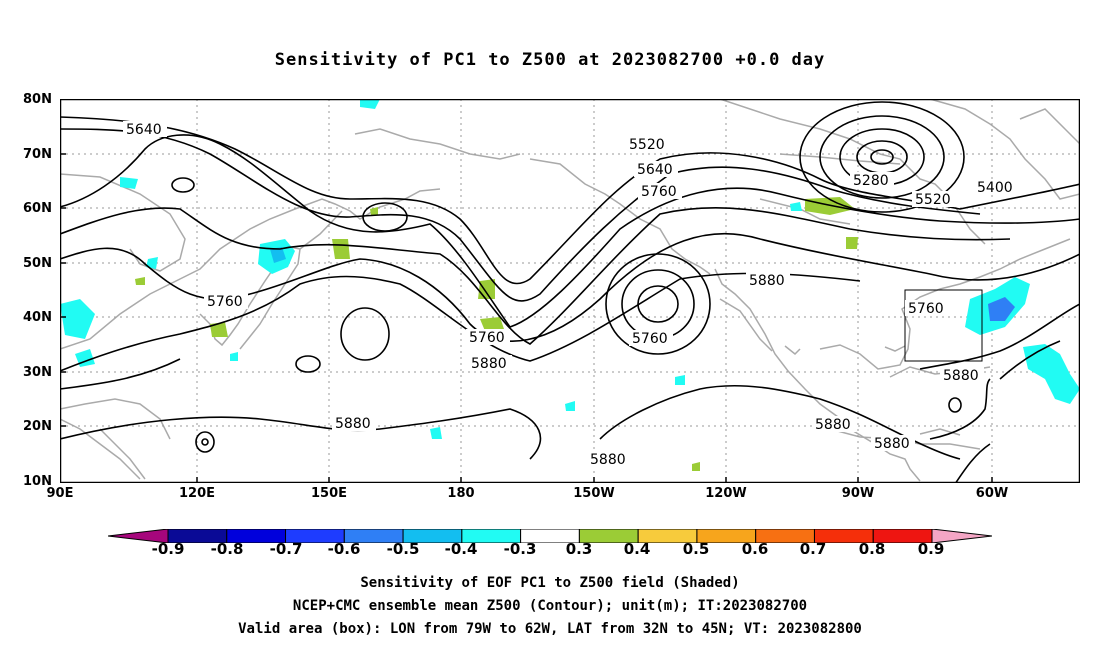  What do you see at coordinates (637, 549) in the screenshot?
I see `colorbar-label: 0.4` at bounding box center [637, 549].